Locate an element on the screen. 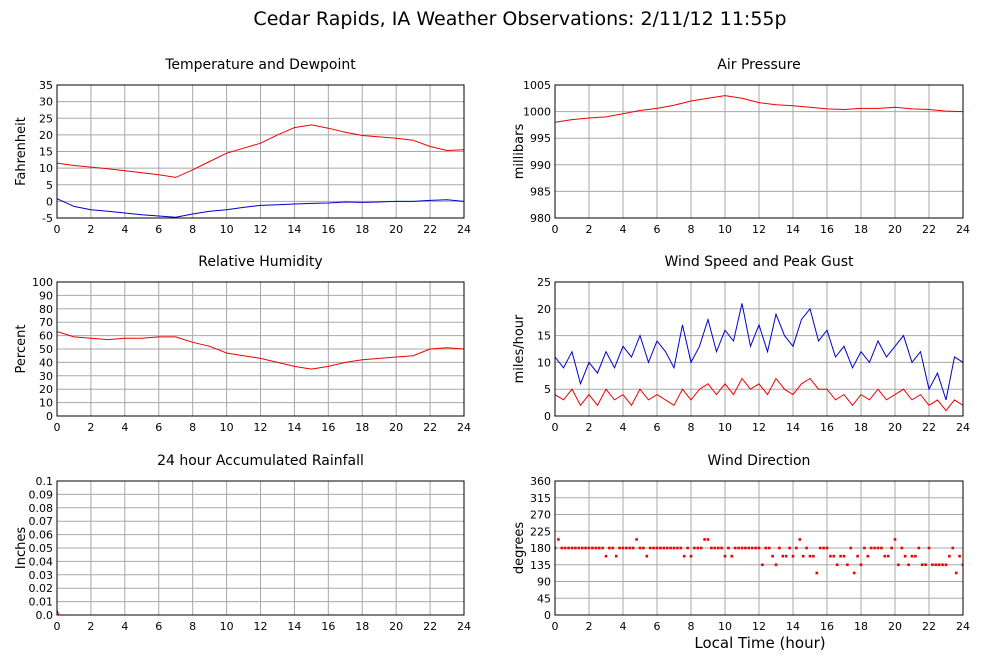 The image size is (999, 659). y-tick-label: 0.04 is located at coordinates (41, 561).